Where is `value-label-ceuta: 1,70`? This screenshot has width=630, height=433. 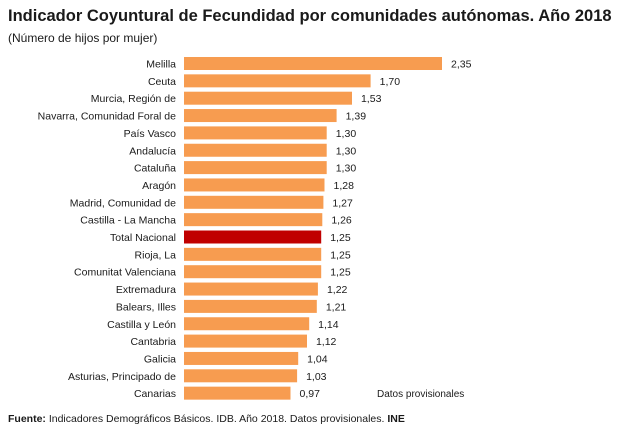 value-label-ceuta: 1,70 is located at coordinates (390, 82).